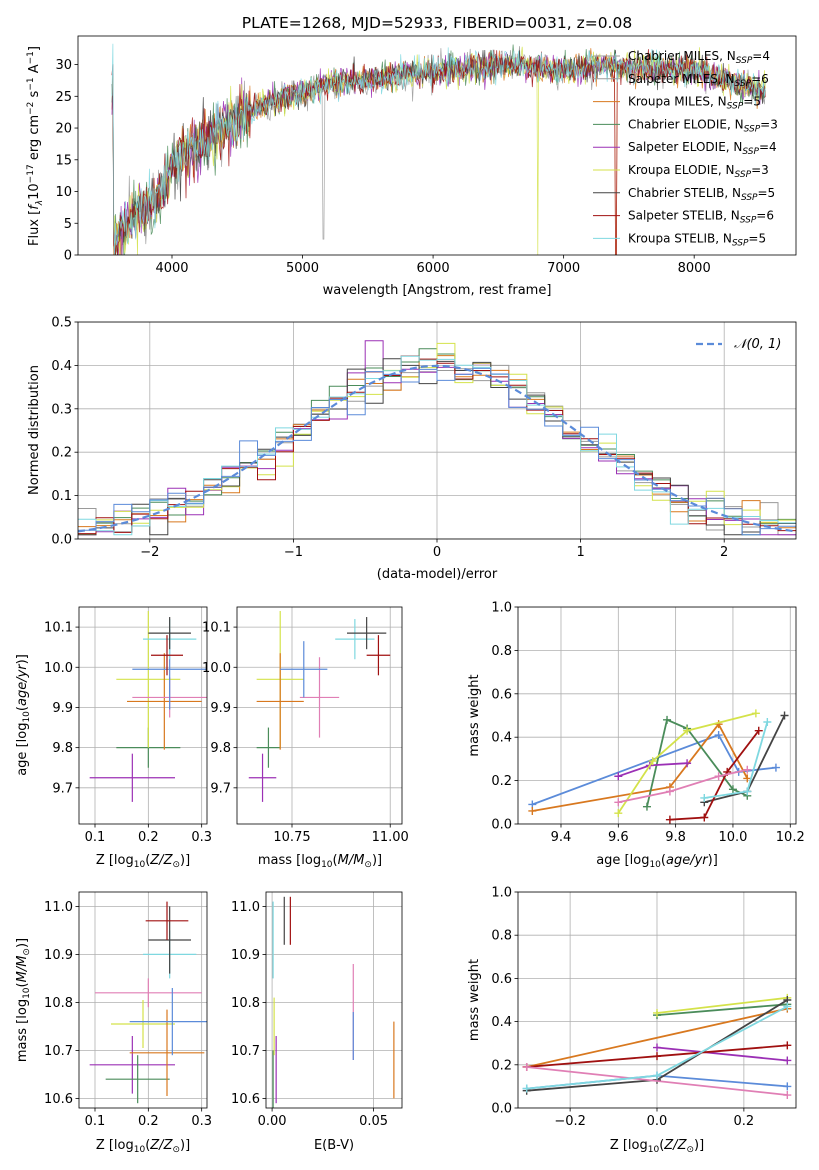 The height and width of the screenshot is (1170, 819). I want to click on y-tick-label: 10.6, so click(245, 1099).